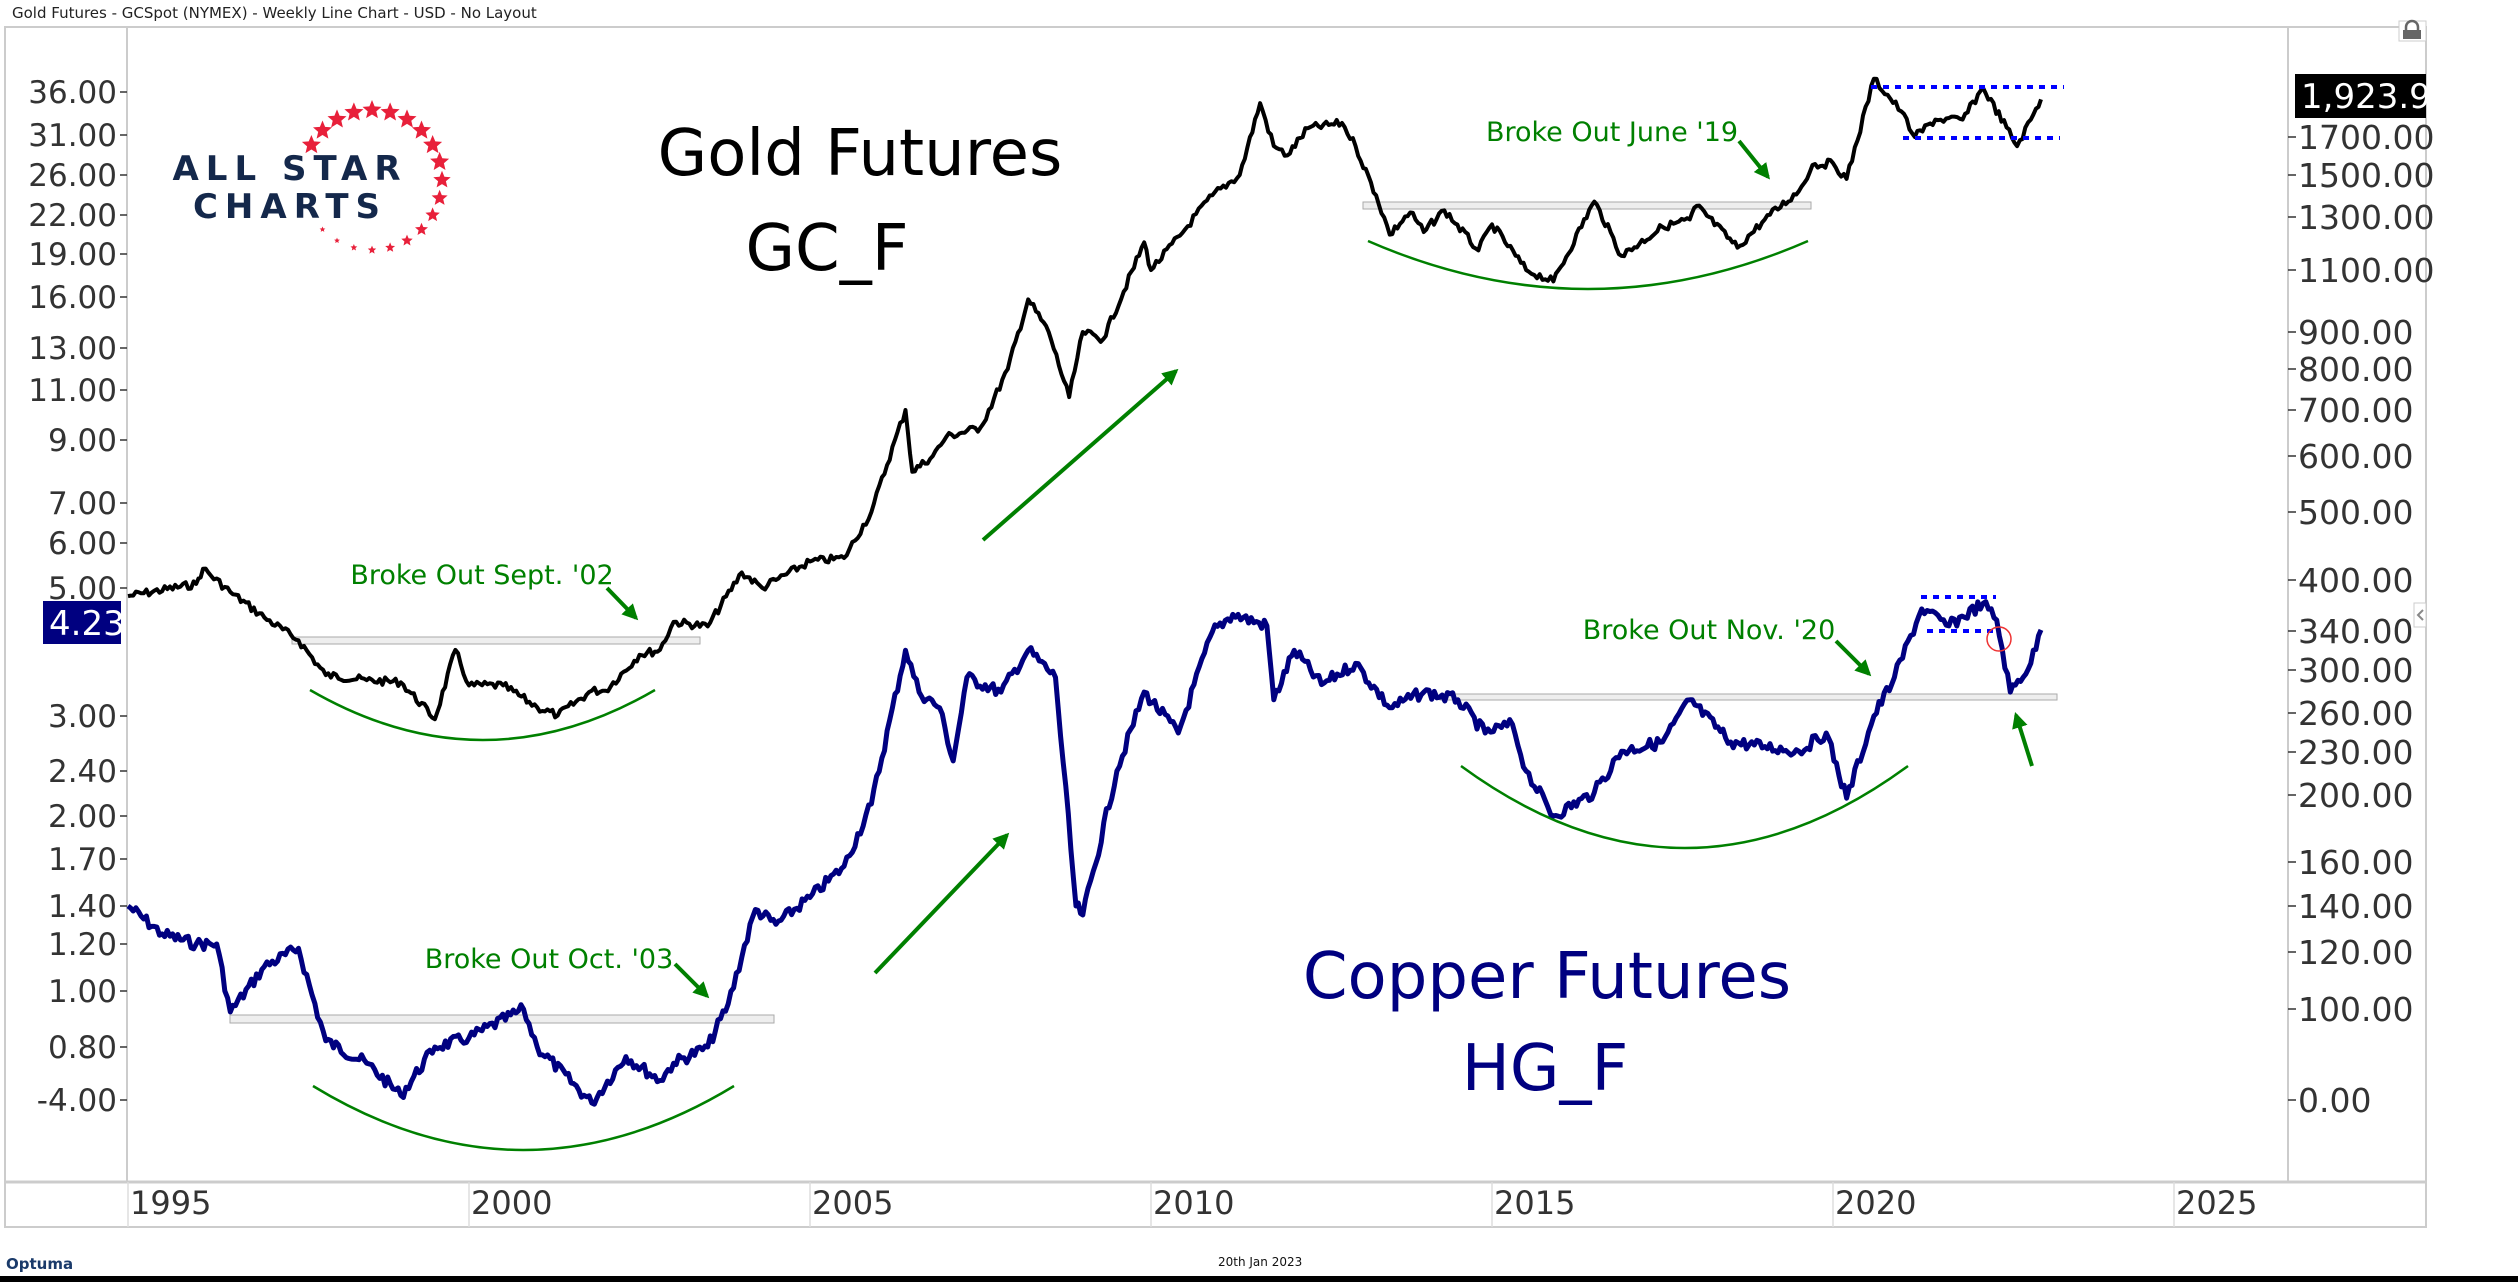 This screenshot has width=2518, height=1282. Describe the element at coordinates (2366, 175) in the screenshot. I see `right-tick-label: 1500.00` at that location.